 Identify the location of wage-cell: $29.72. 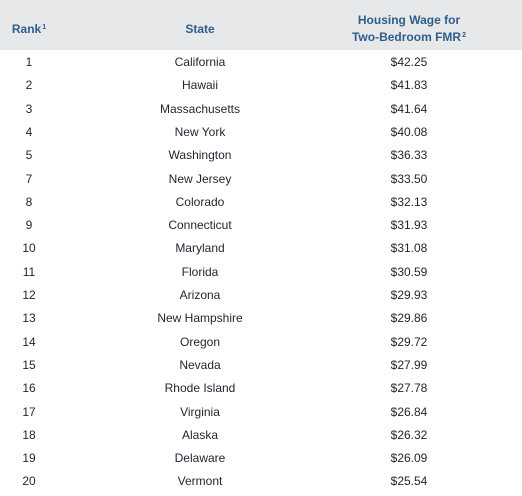
(409, 341).